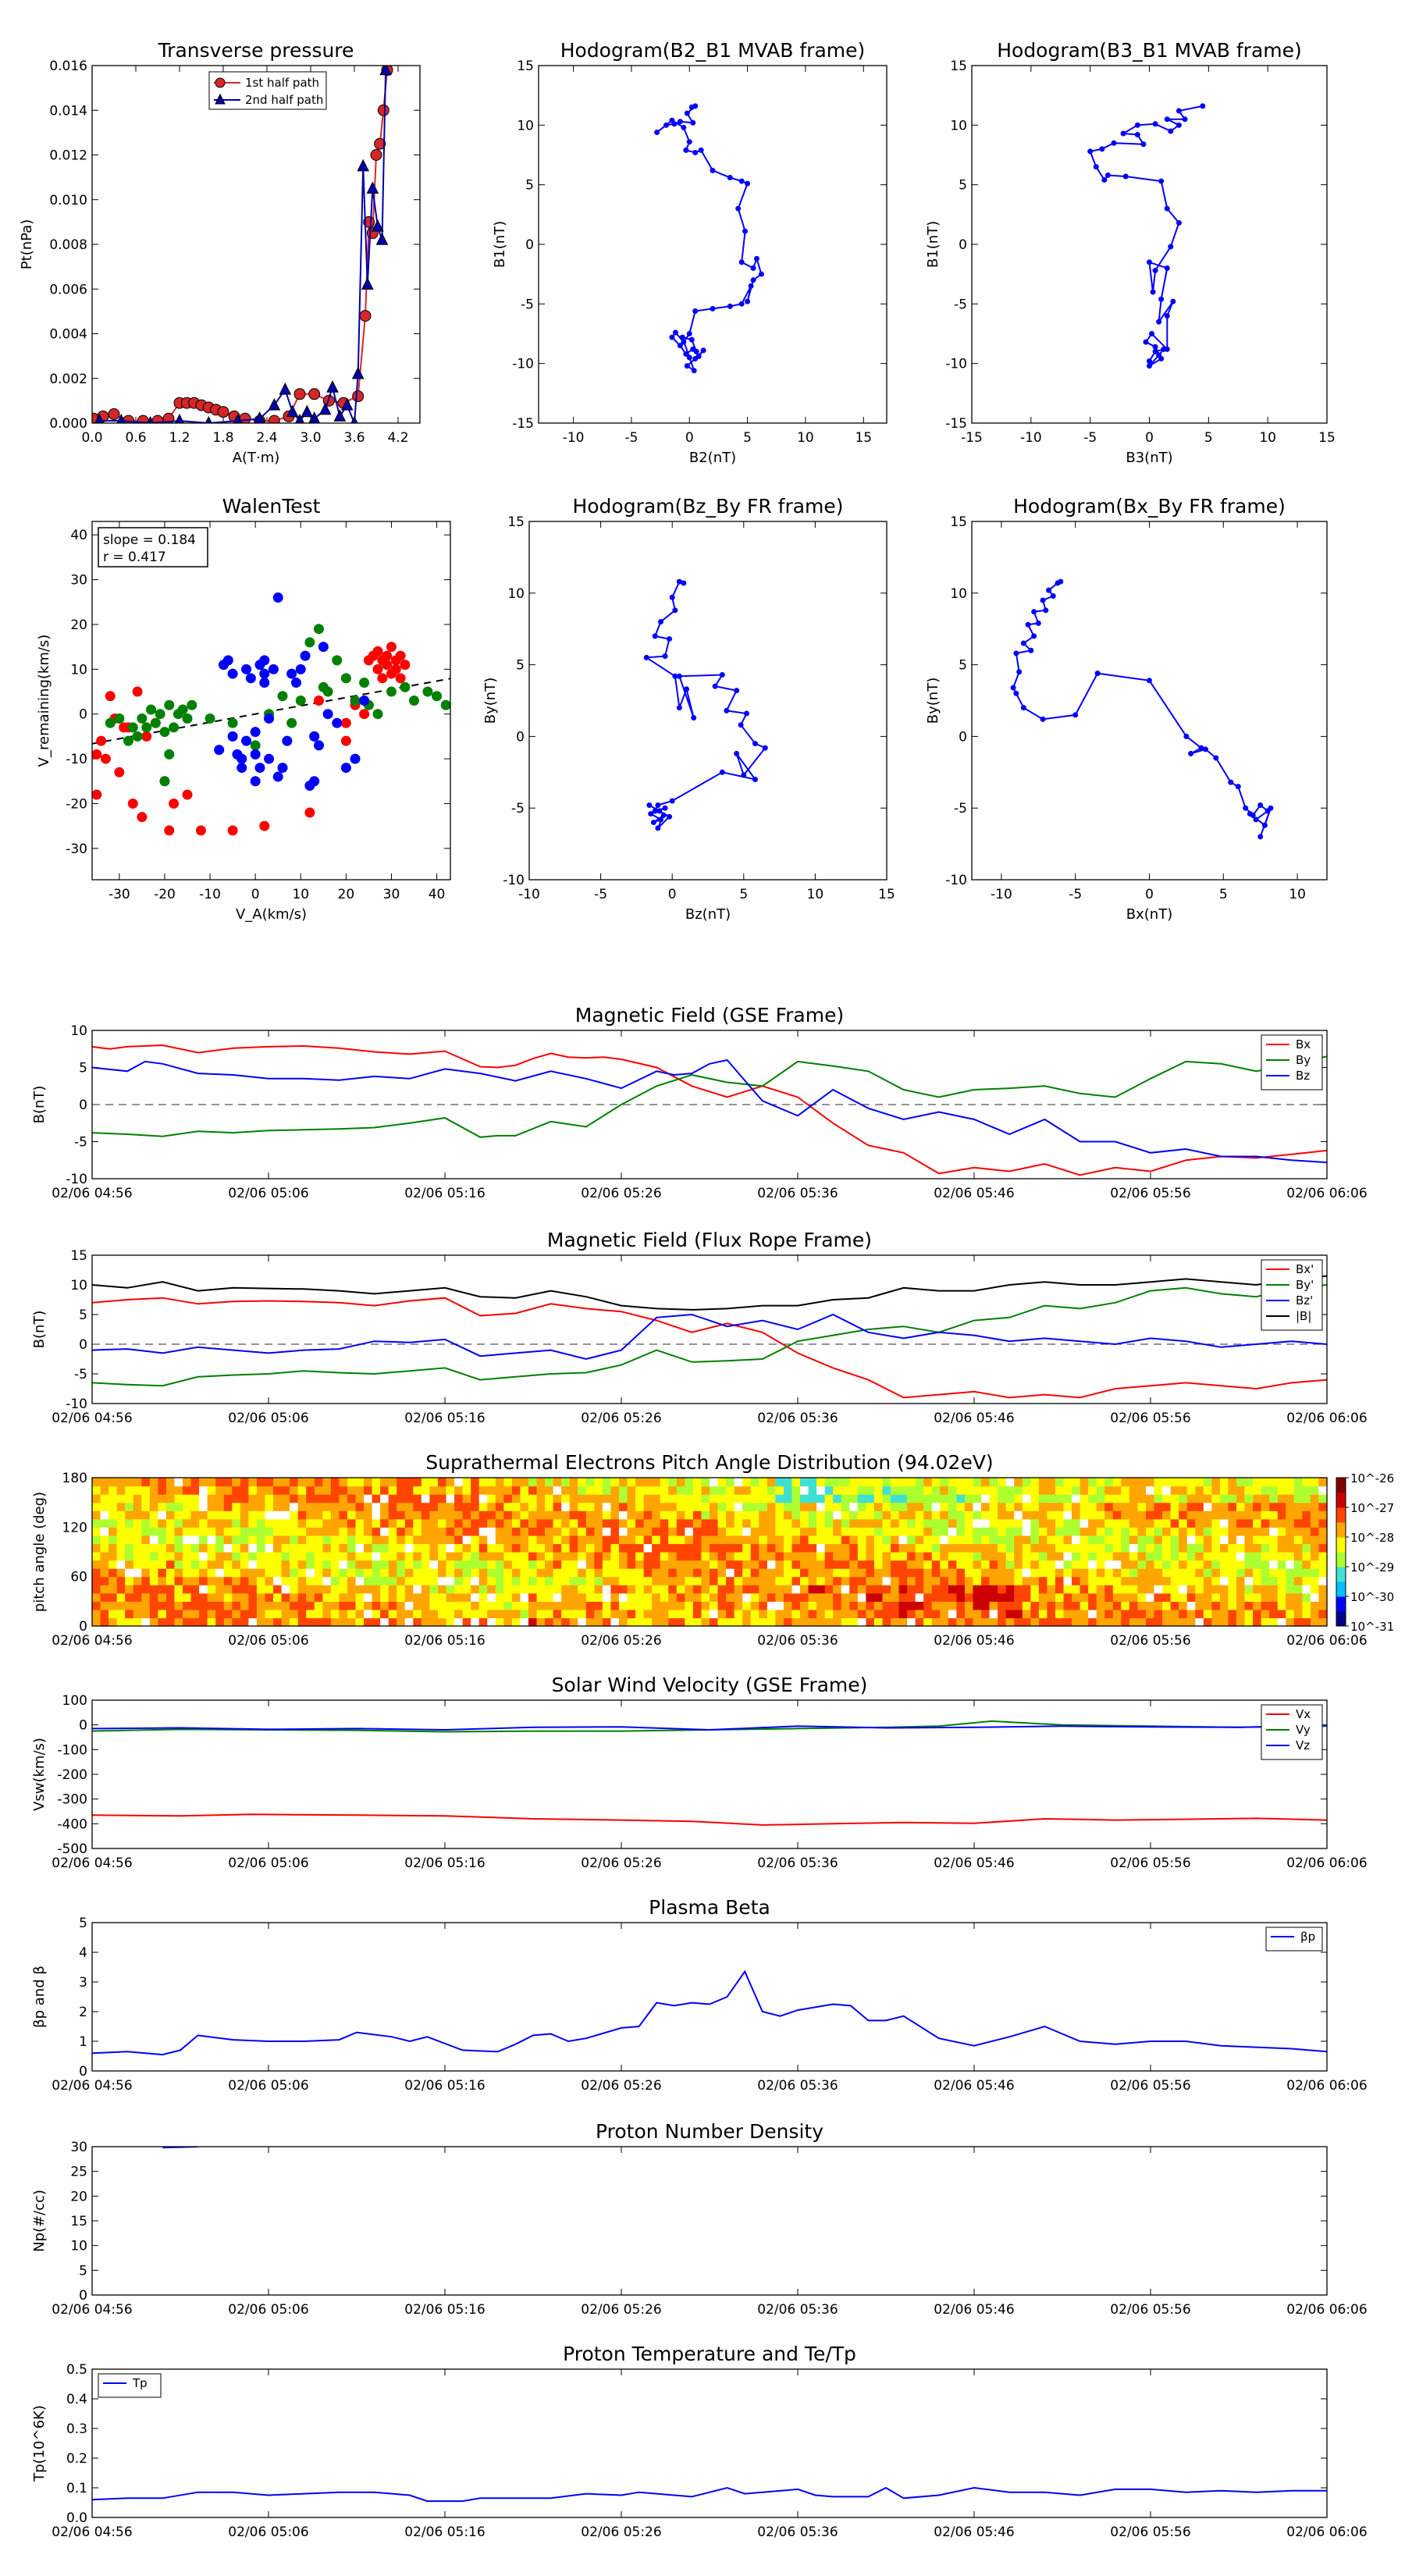 The height and width of the screenshot is (2576, 1405). Describe the element at coordinates (68, 111) in the screenshot. I see `y-tick-label: 0.014` at that location.